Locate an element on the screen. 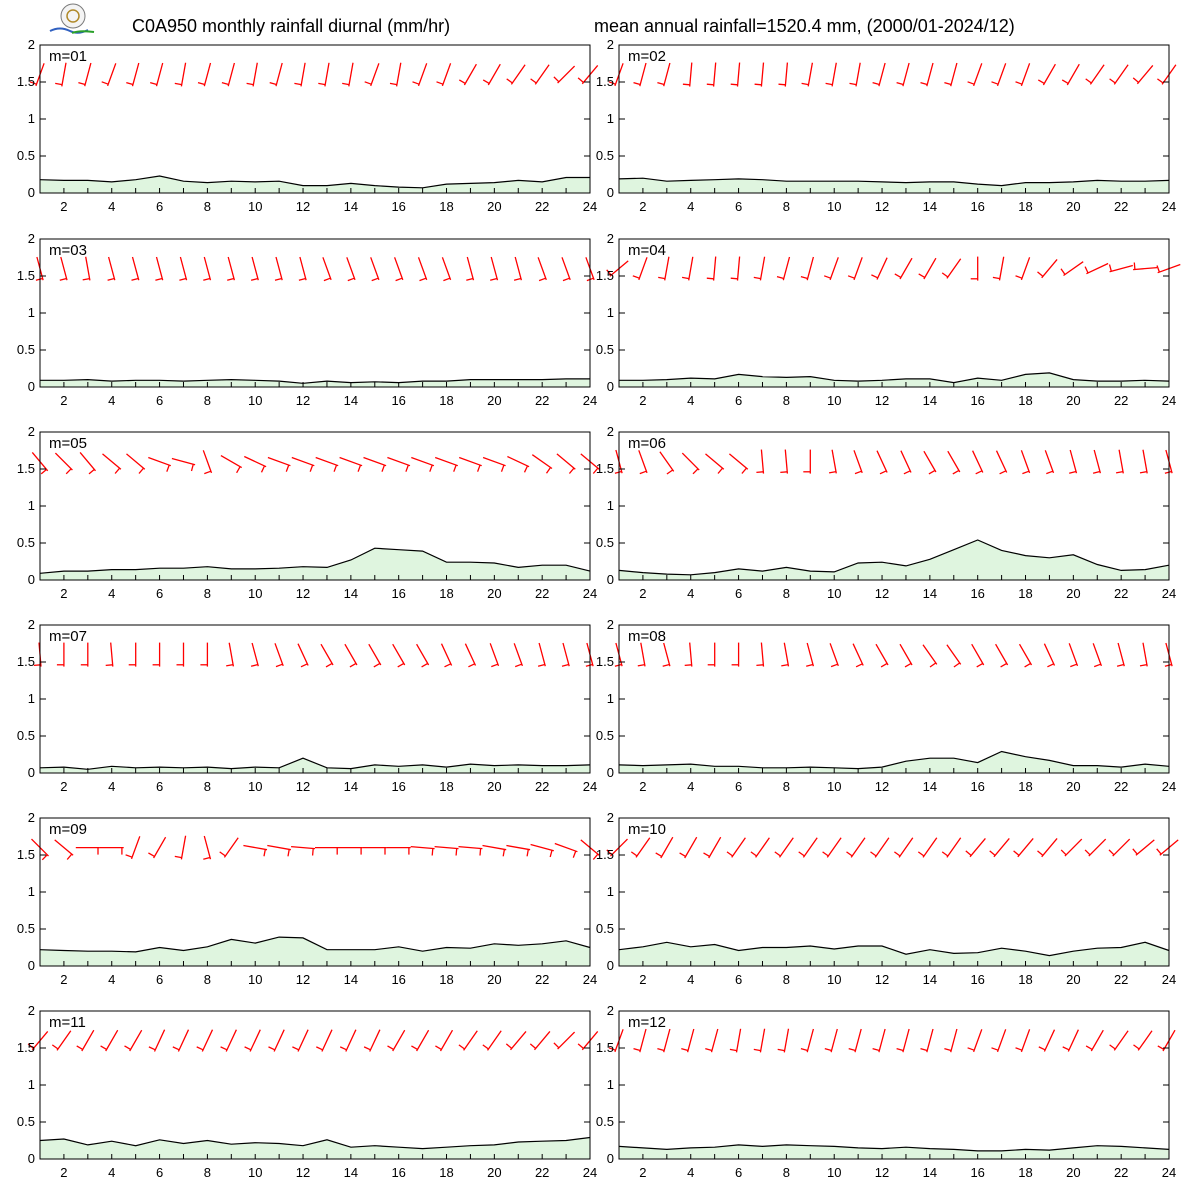 Image resolution: width=1200 pixels, height=1200 pixels. x-tick-label: 6 is located at coordinates (738, 786).